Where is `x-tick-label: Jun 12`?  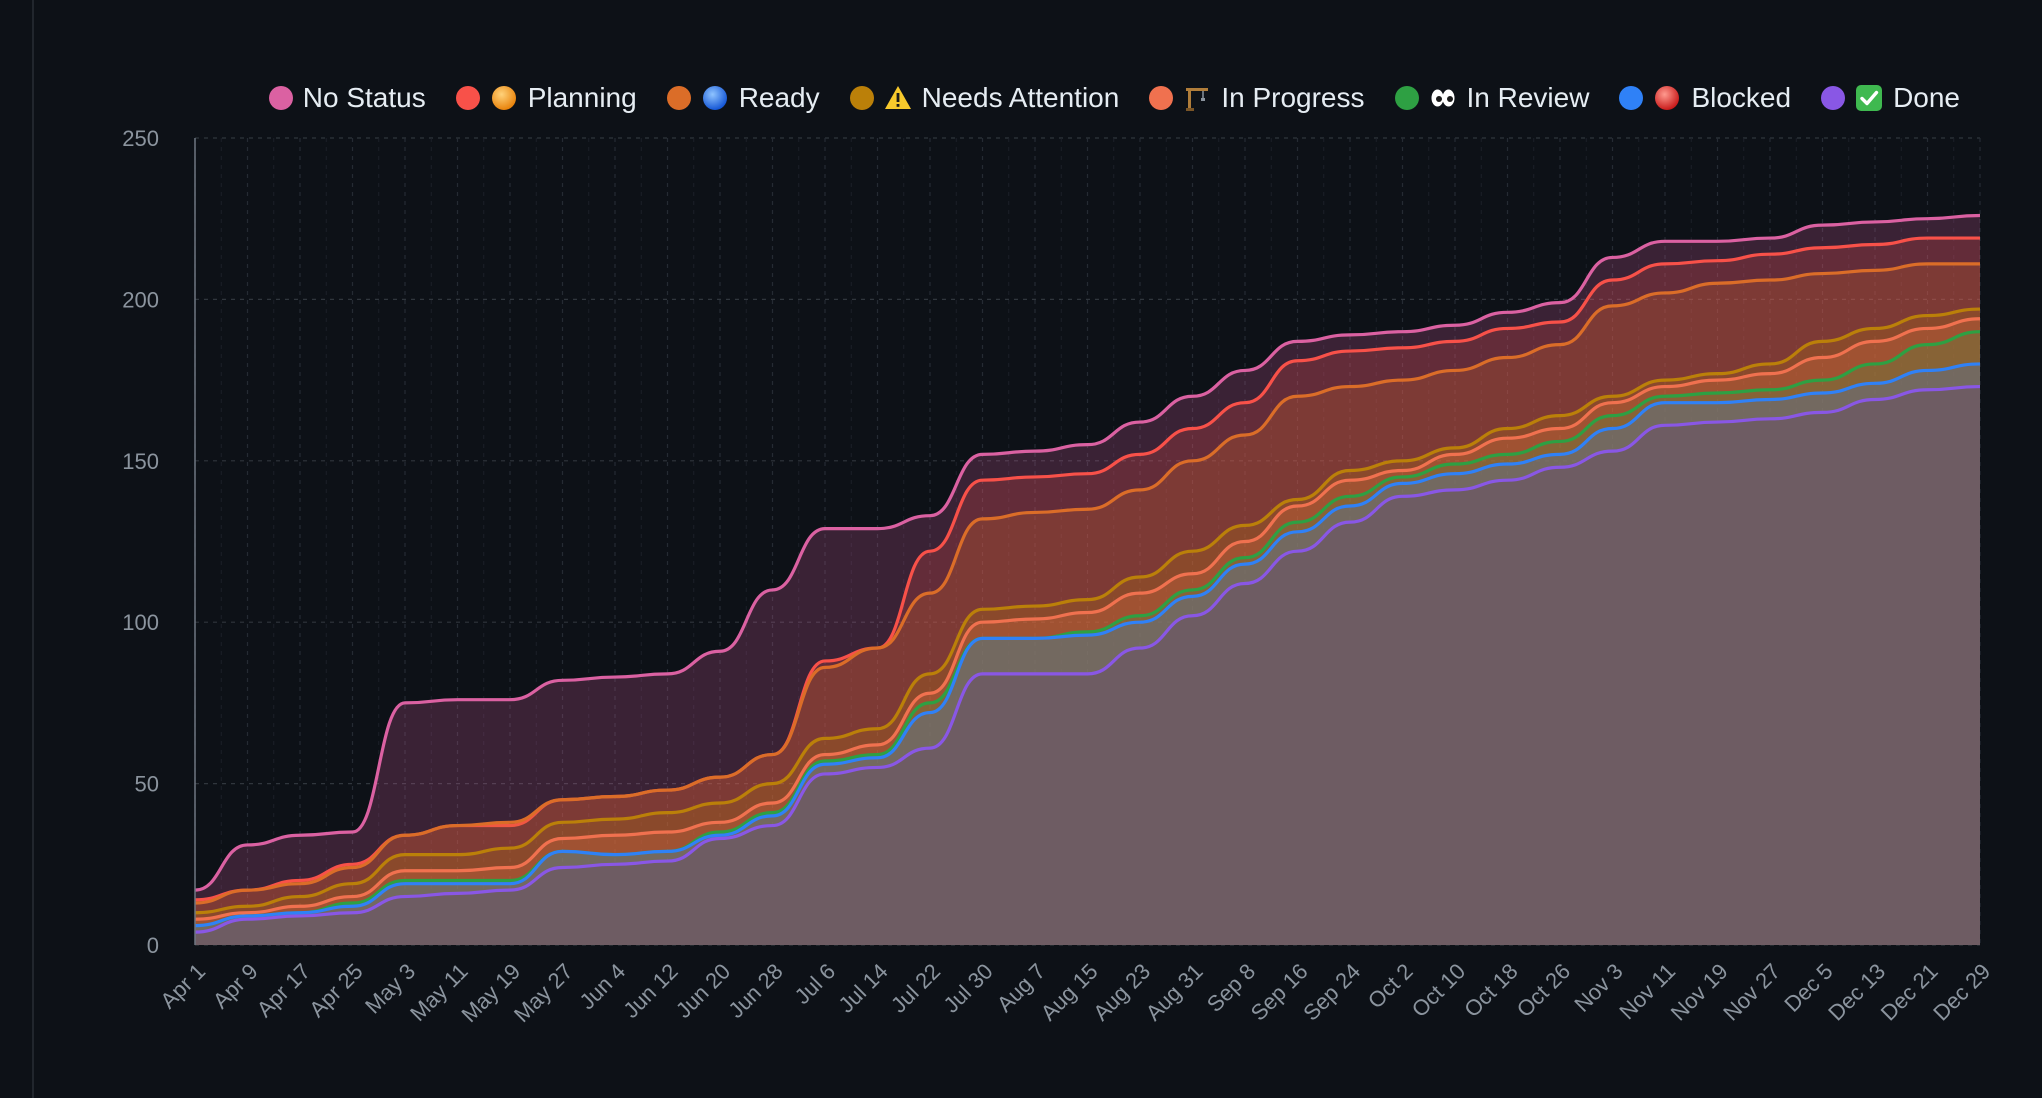 x-tick-label: Jun 12 is located at coordinates (650, 991).